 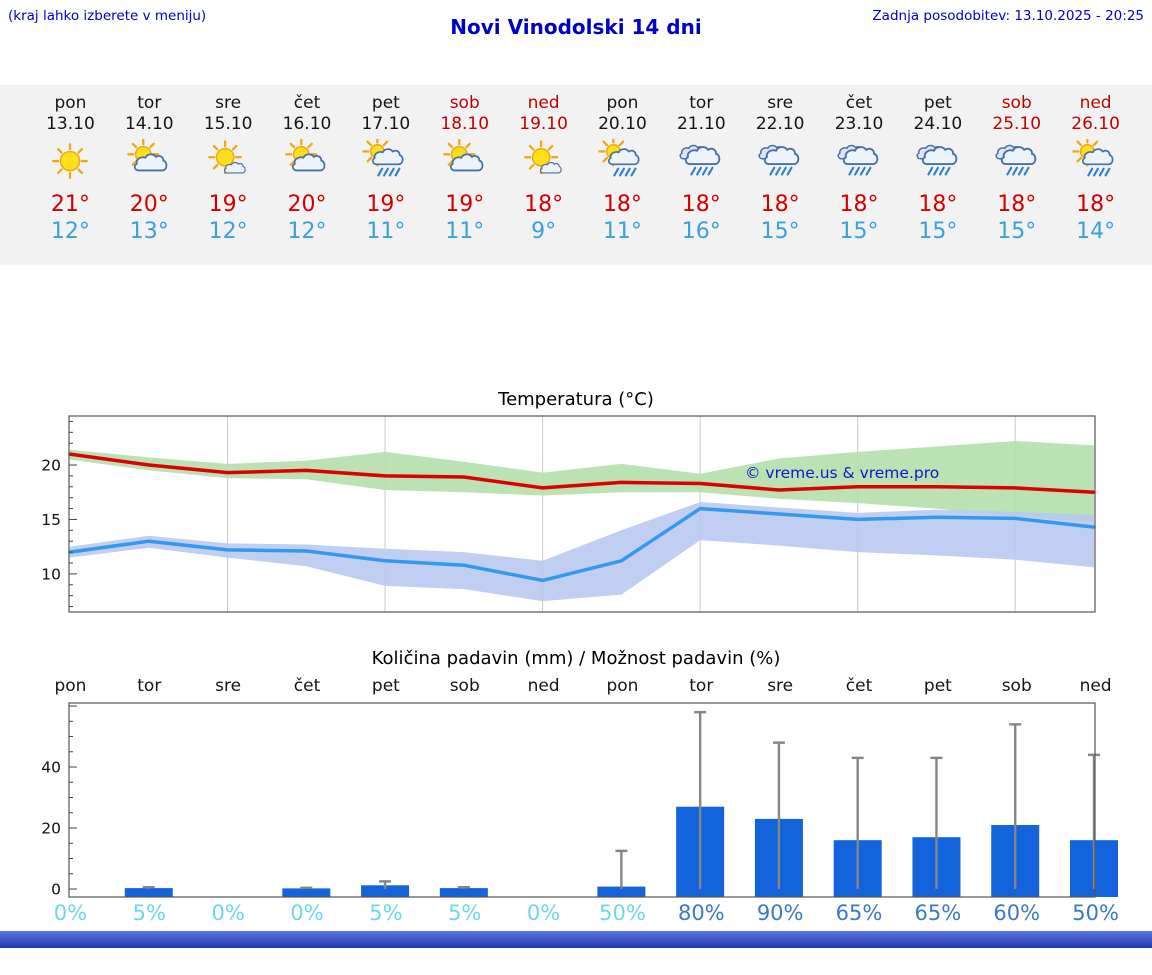 I want to click on day-tmin: 13°, so click(x=149, y=231).